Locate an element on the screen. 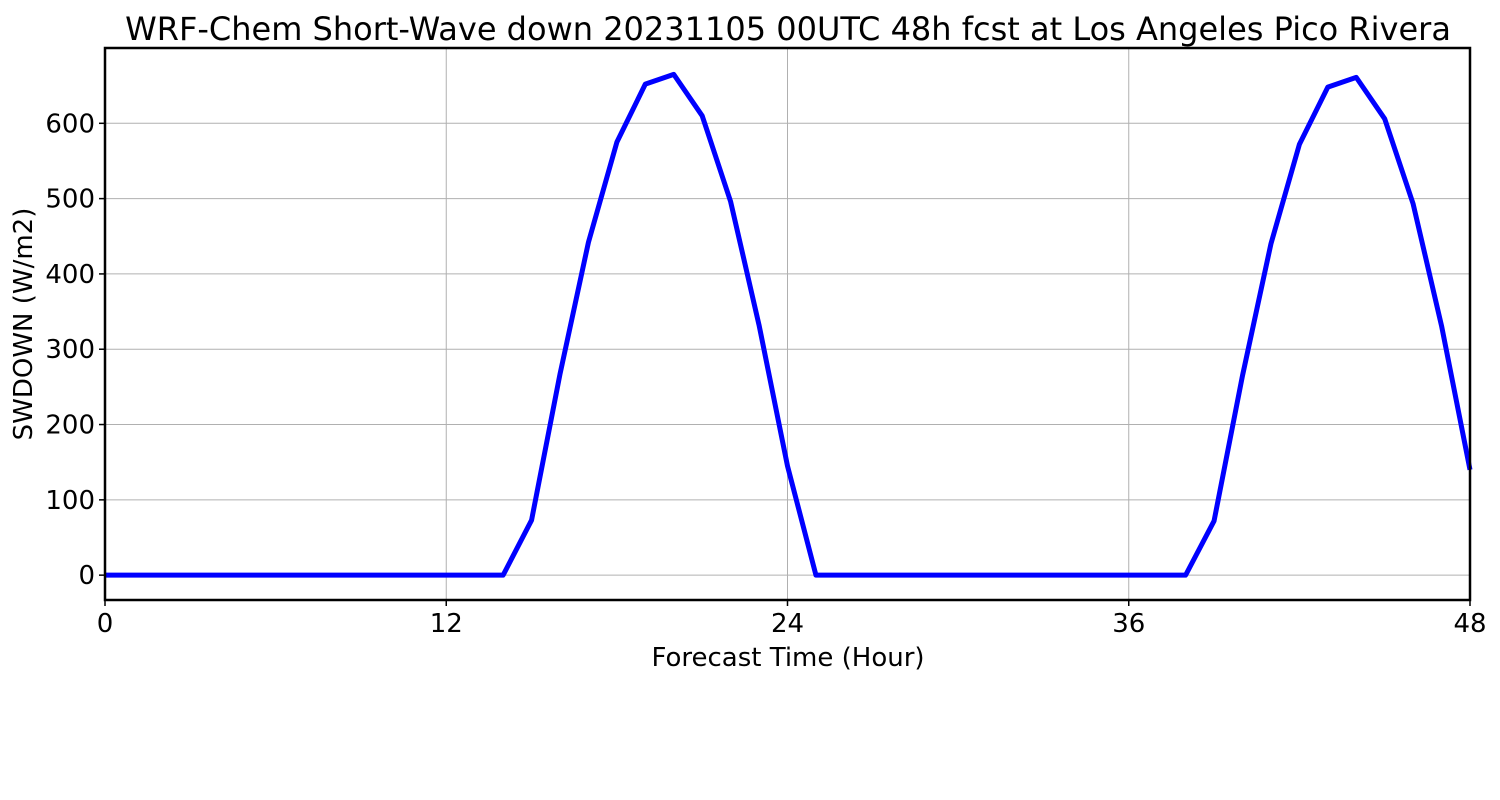  y-tick-label: 0 is located at coordinates (86, 576).